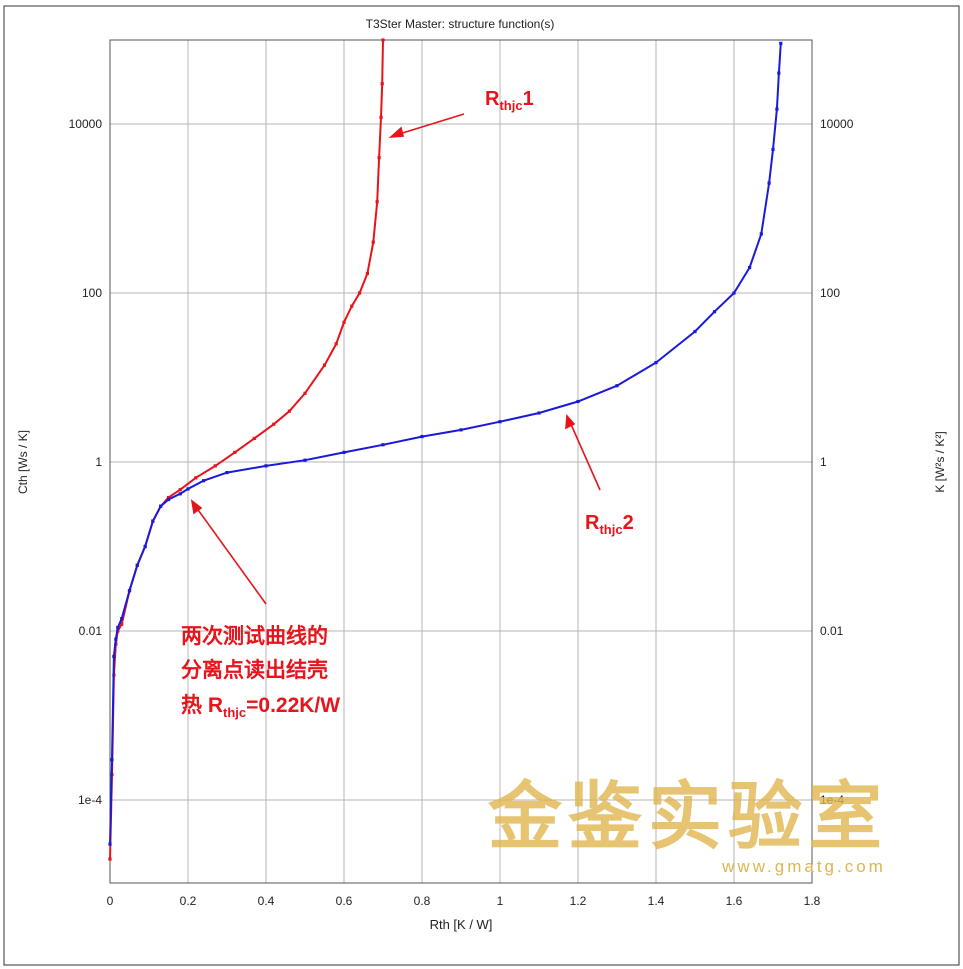 The image size is (963, 969). Describe the element at coordinates (254, 670) in the screenshot. I see `separation-note-line-2: 分离点读出结壳` at that location.